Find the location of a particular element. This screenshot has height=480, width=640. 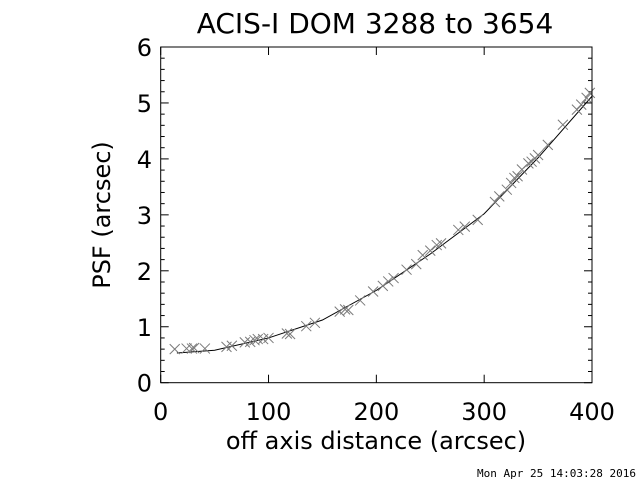

x-axis-label: off axis distance (arcsec) is located at coordinates (376, 441).